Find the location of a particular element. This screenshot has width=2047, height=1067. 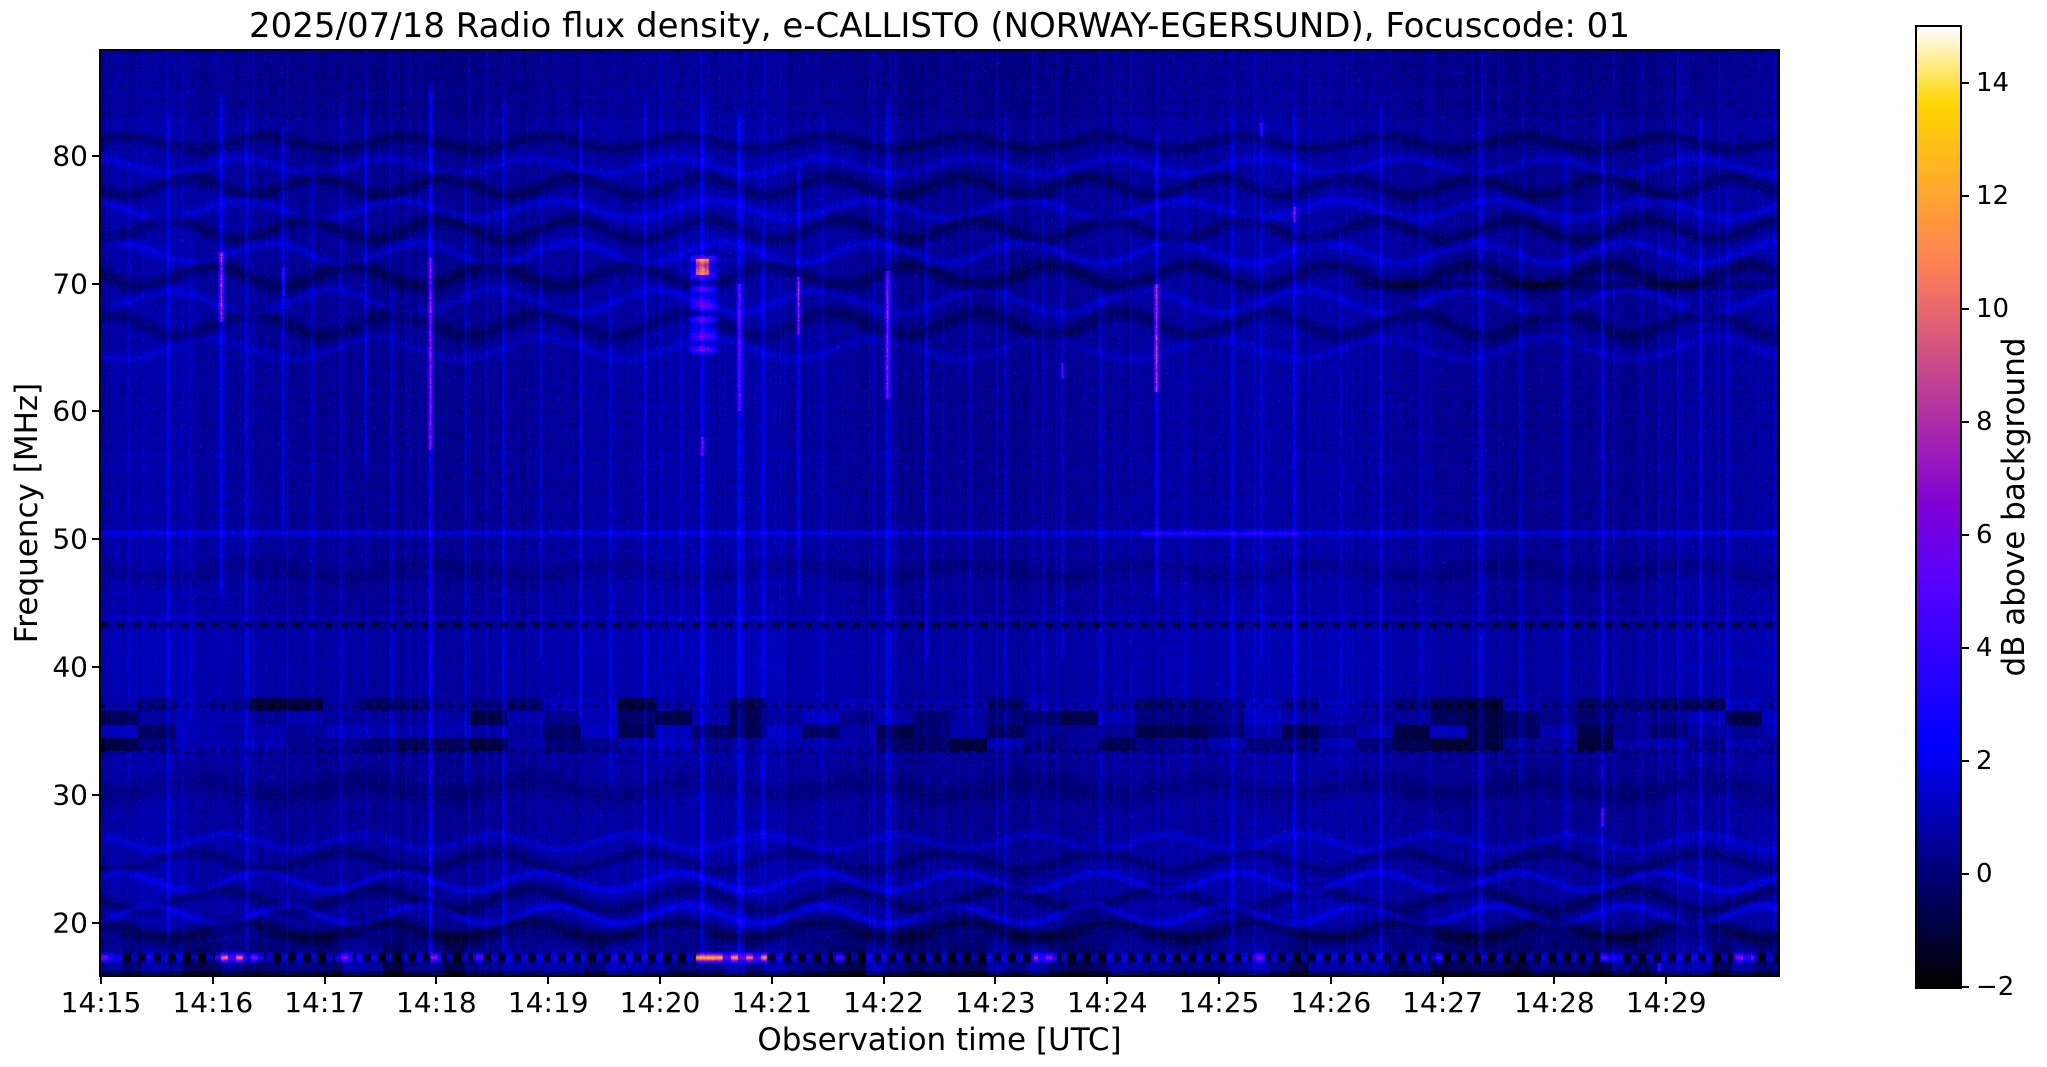

y-tick-label: 80 is located at coordinates (70, 156).